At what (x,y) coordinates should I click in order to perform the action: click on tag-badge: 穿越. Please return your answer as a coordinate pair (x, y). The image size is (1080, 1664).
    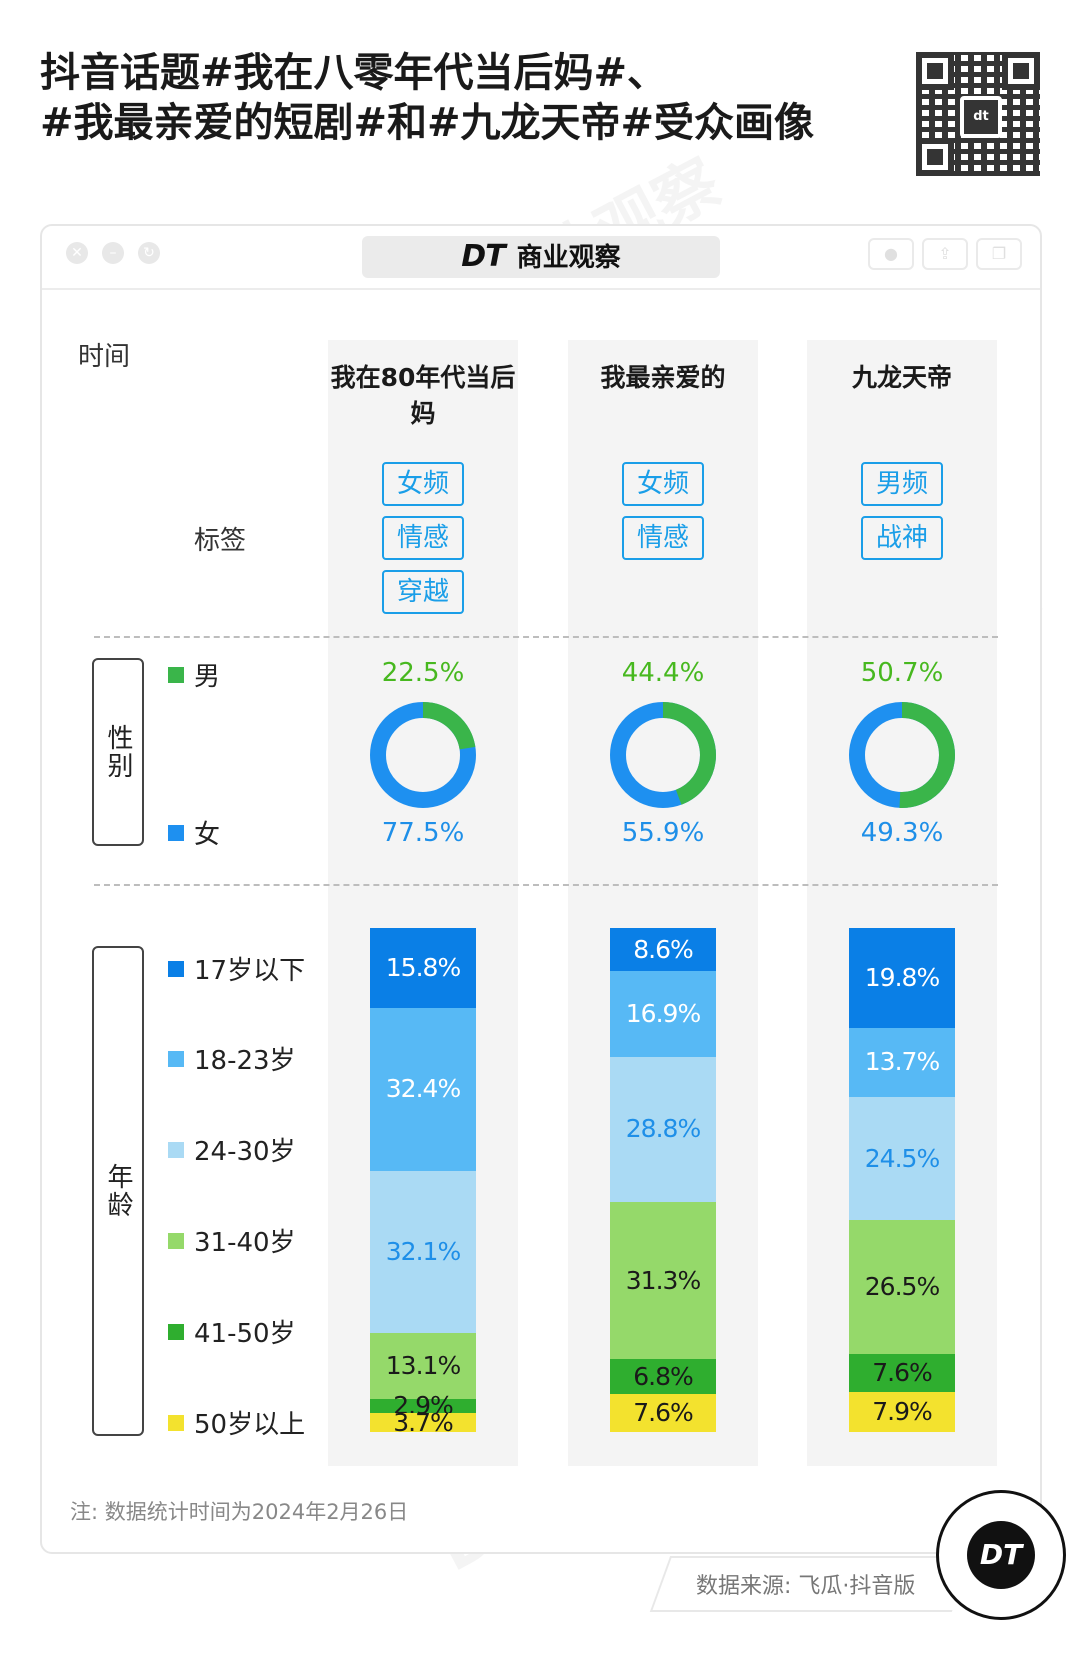
    Looking at the image, I should click on (423, 592).